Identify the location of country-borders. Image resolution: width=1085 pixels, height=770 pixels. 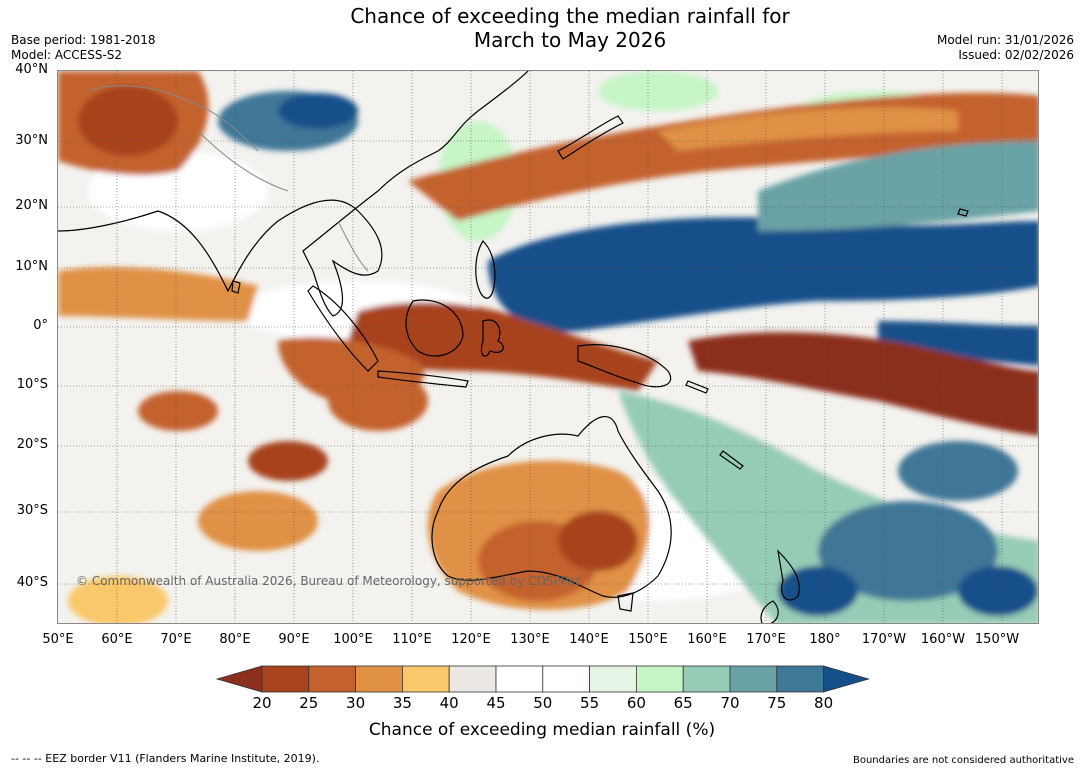
(228, 178).